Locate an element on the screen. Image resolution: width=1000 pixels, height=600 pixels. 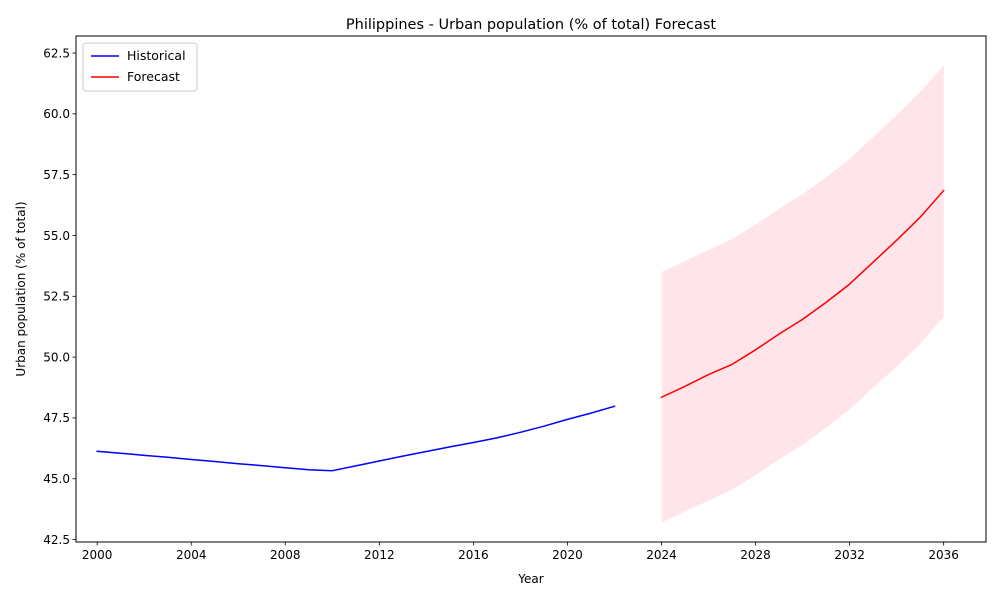
legend-box is located at coordinates (140, 67).